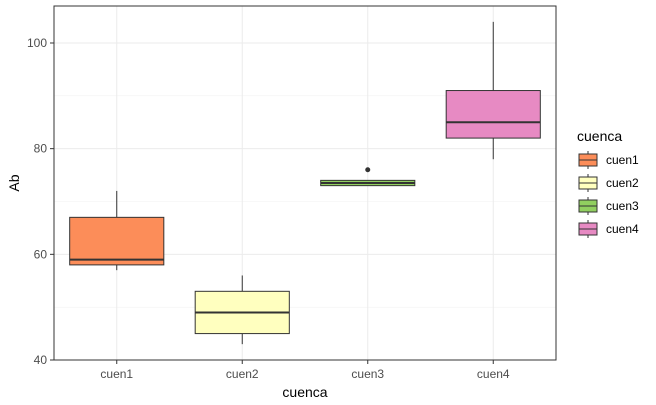 Image resolution: width=656 pixels, height=405 pixels. I want to click on box-cuen1, so click(117, 230).